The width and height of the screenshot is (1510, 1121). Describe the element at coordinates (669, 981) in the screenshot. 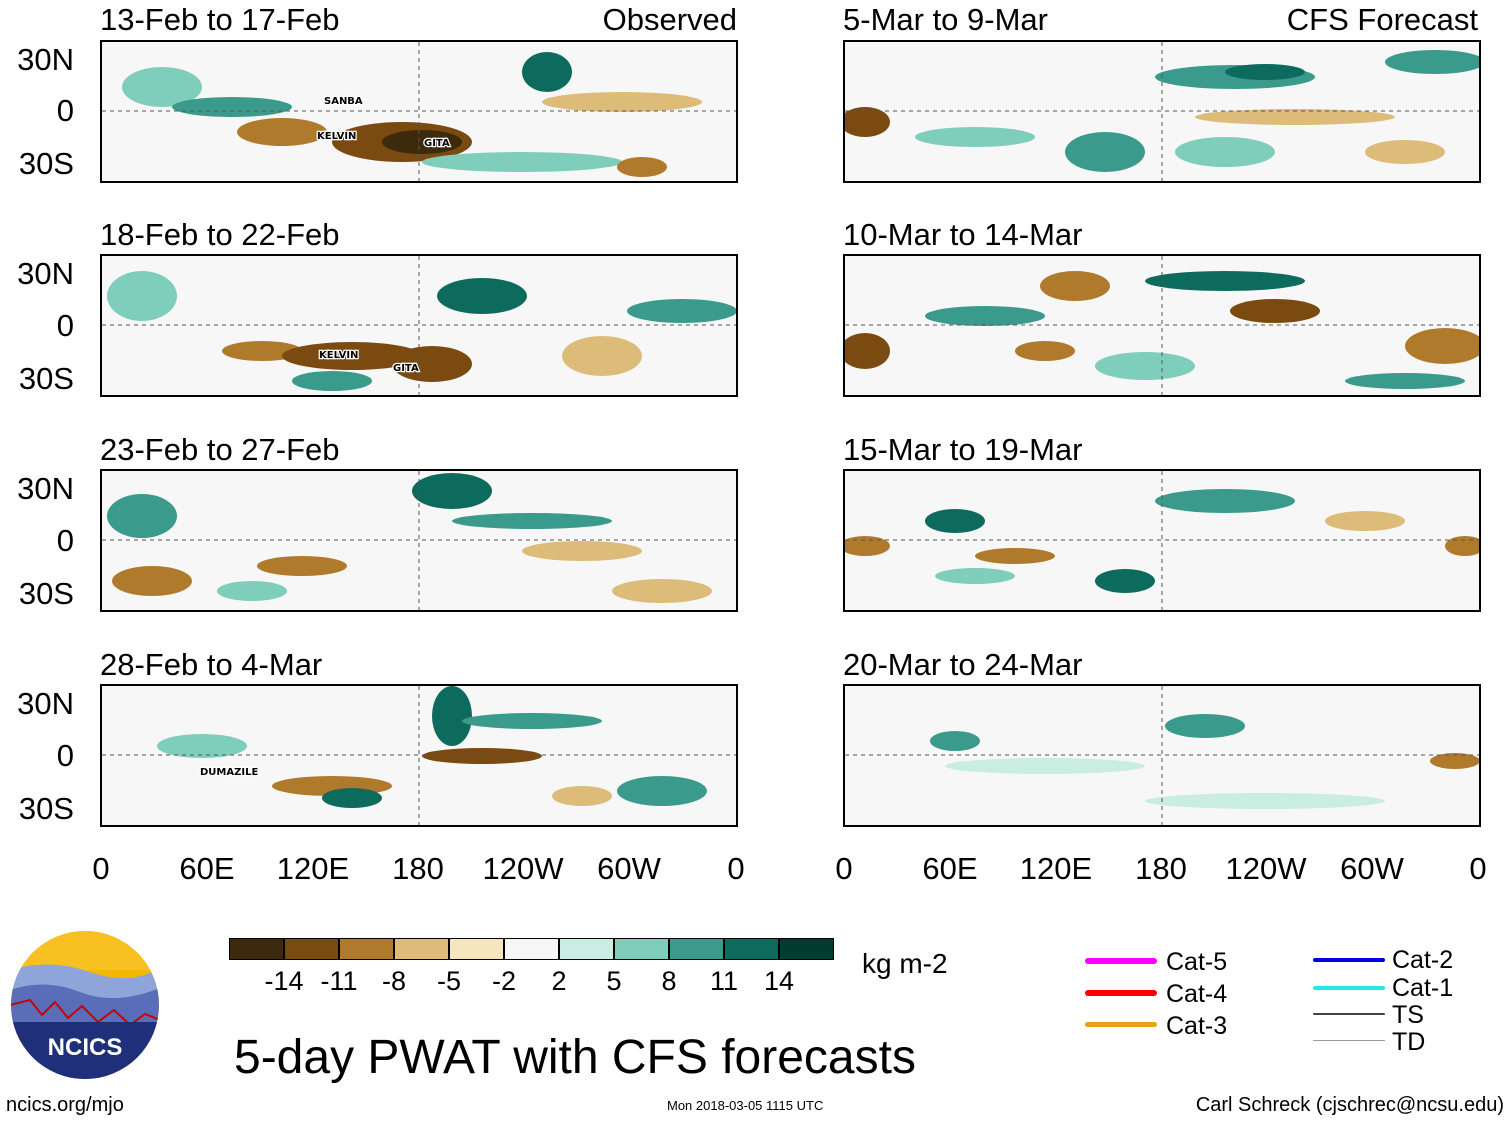

I see `colorbar-tick-label: 8` at that location.